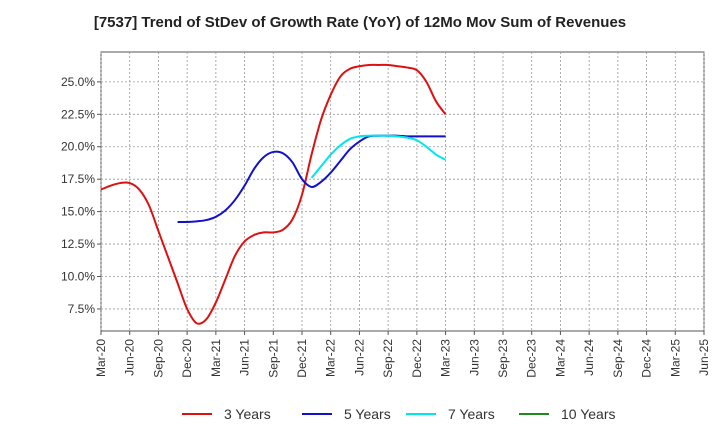 This screenshot has width=720, height=440. What do you see at coordinates (78, 147) in the screenshot?
I see `y-tick-label: 20.0%` at bounding box center [78, 147].